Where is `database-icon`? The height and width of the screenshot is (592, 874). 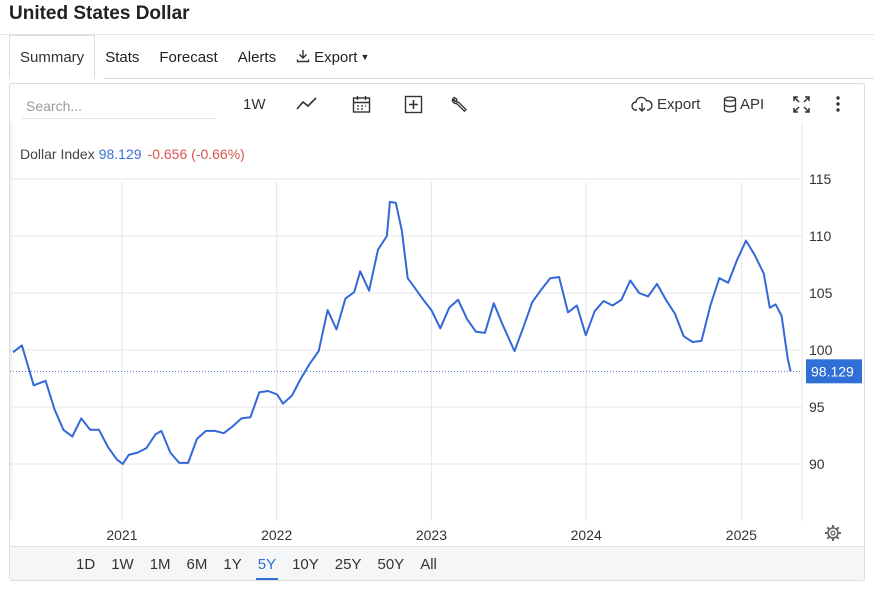
database-icon is located at coordinates (730, 104).